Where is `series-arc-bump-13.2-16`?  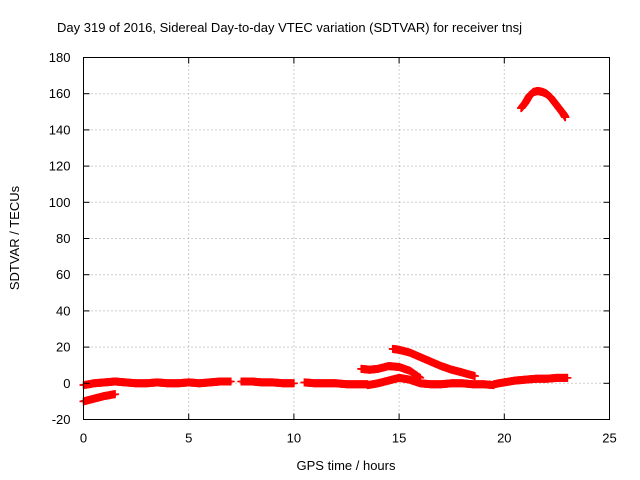 series-arc-bump-13.2-16 is located at coordinates (391, 372).